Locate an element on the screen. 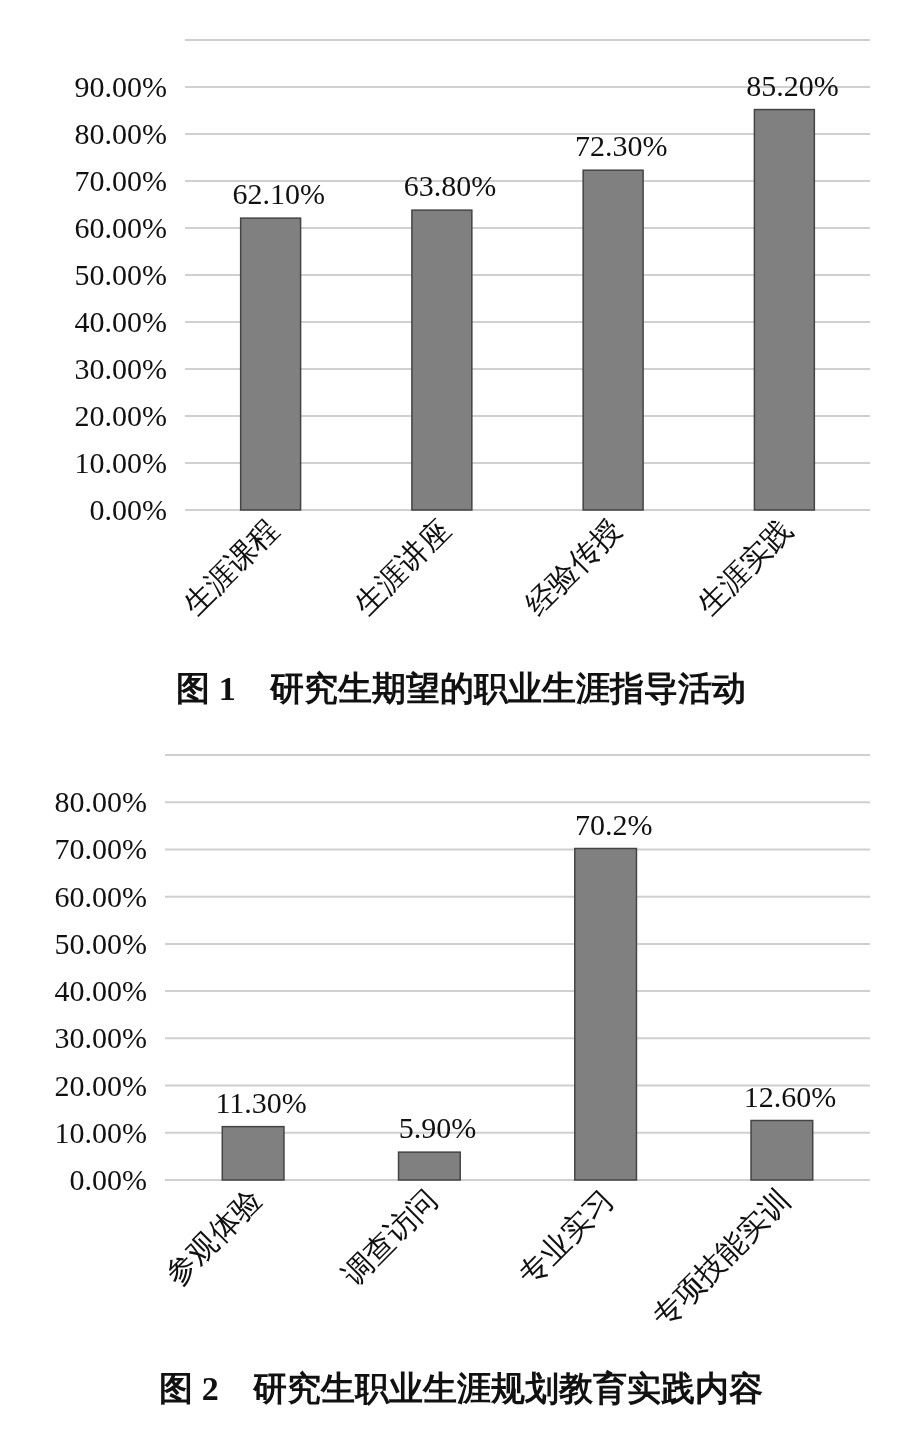 This screenshot has width=922, height=1430. data-label: 12.60% is located at coordinates (790, 1096).